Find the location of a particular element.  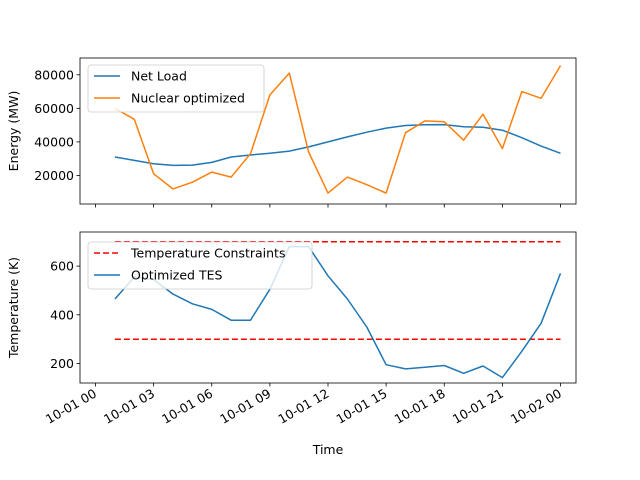

x-tick-label: 10-01 12 is located at coordinates (303, 406).